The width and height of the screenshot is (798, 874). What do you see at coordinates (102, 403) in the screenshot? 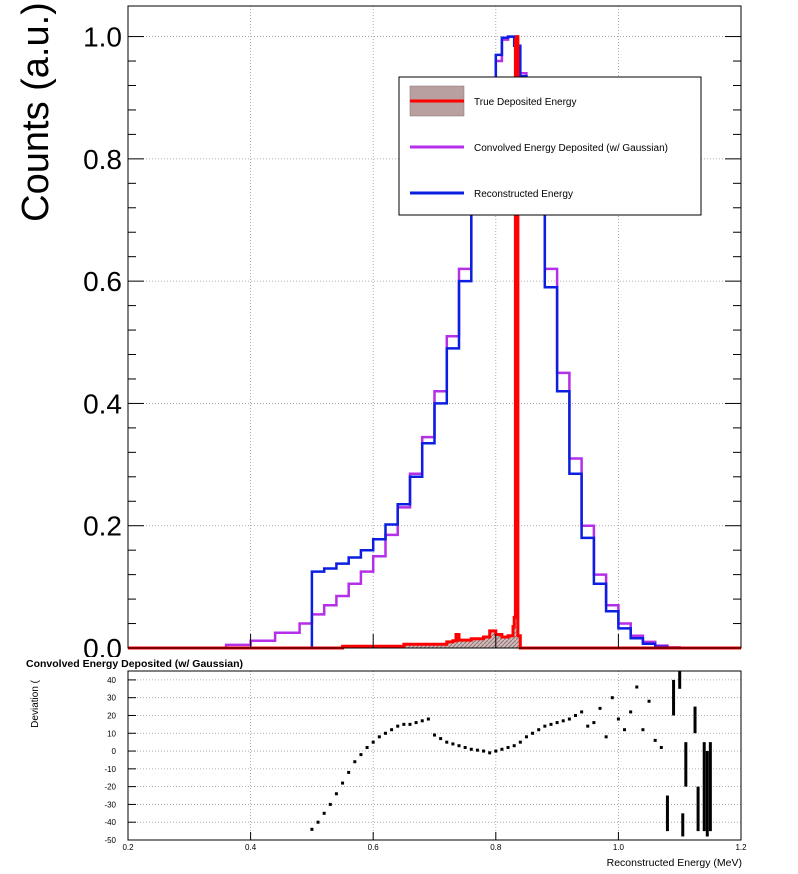
I see `main-plot-y-tick-label: 0.4` at bounding box center [102, 403].